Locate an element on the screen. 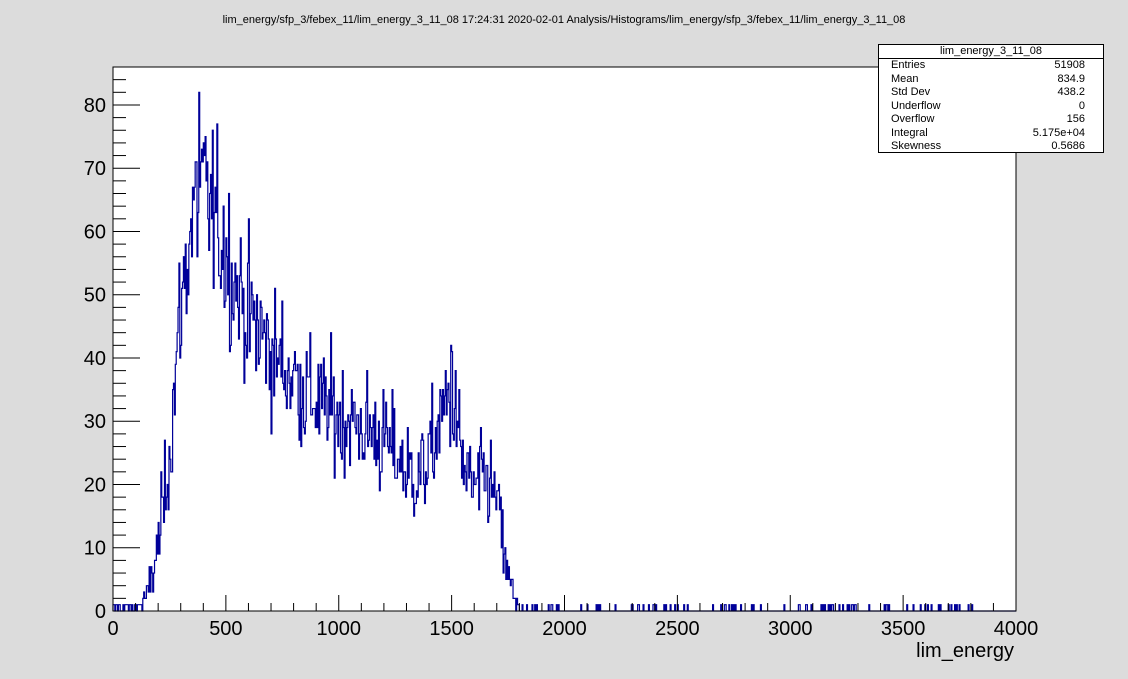  y-tick-label: 10 is located at coordinates (95, 549).